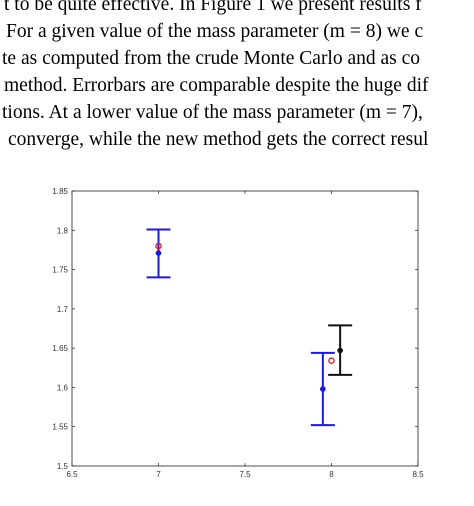  What do you see at coordinates (158, 474) in the screenshot?
I see `x-tick-label: 7` at bounding box center [158, 474].